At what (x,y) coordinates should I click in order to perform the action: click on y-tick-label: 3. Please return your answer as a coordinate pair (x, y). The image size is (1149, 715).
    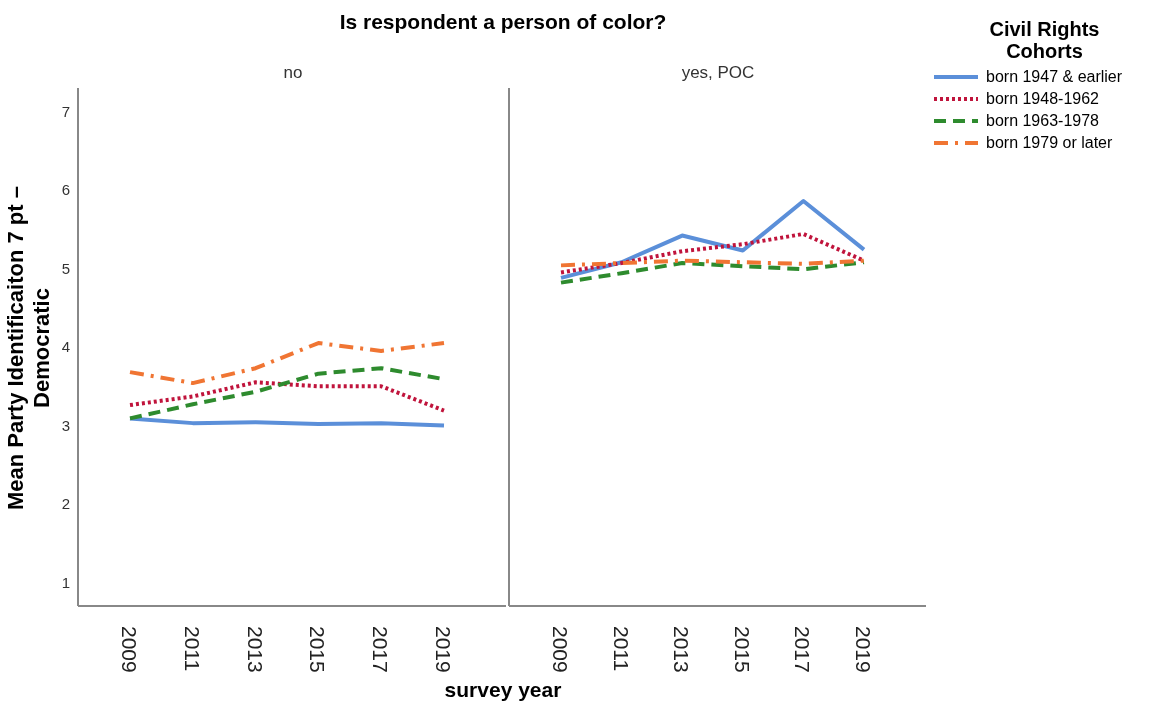
    Looking at the image, I should click on (65, 425).